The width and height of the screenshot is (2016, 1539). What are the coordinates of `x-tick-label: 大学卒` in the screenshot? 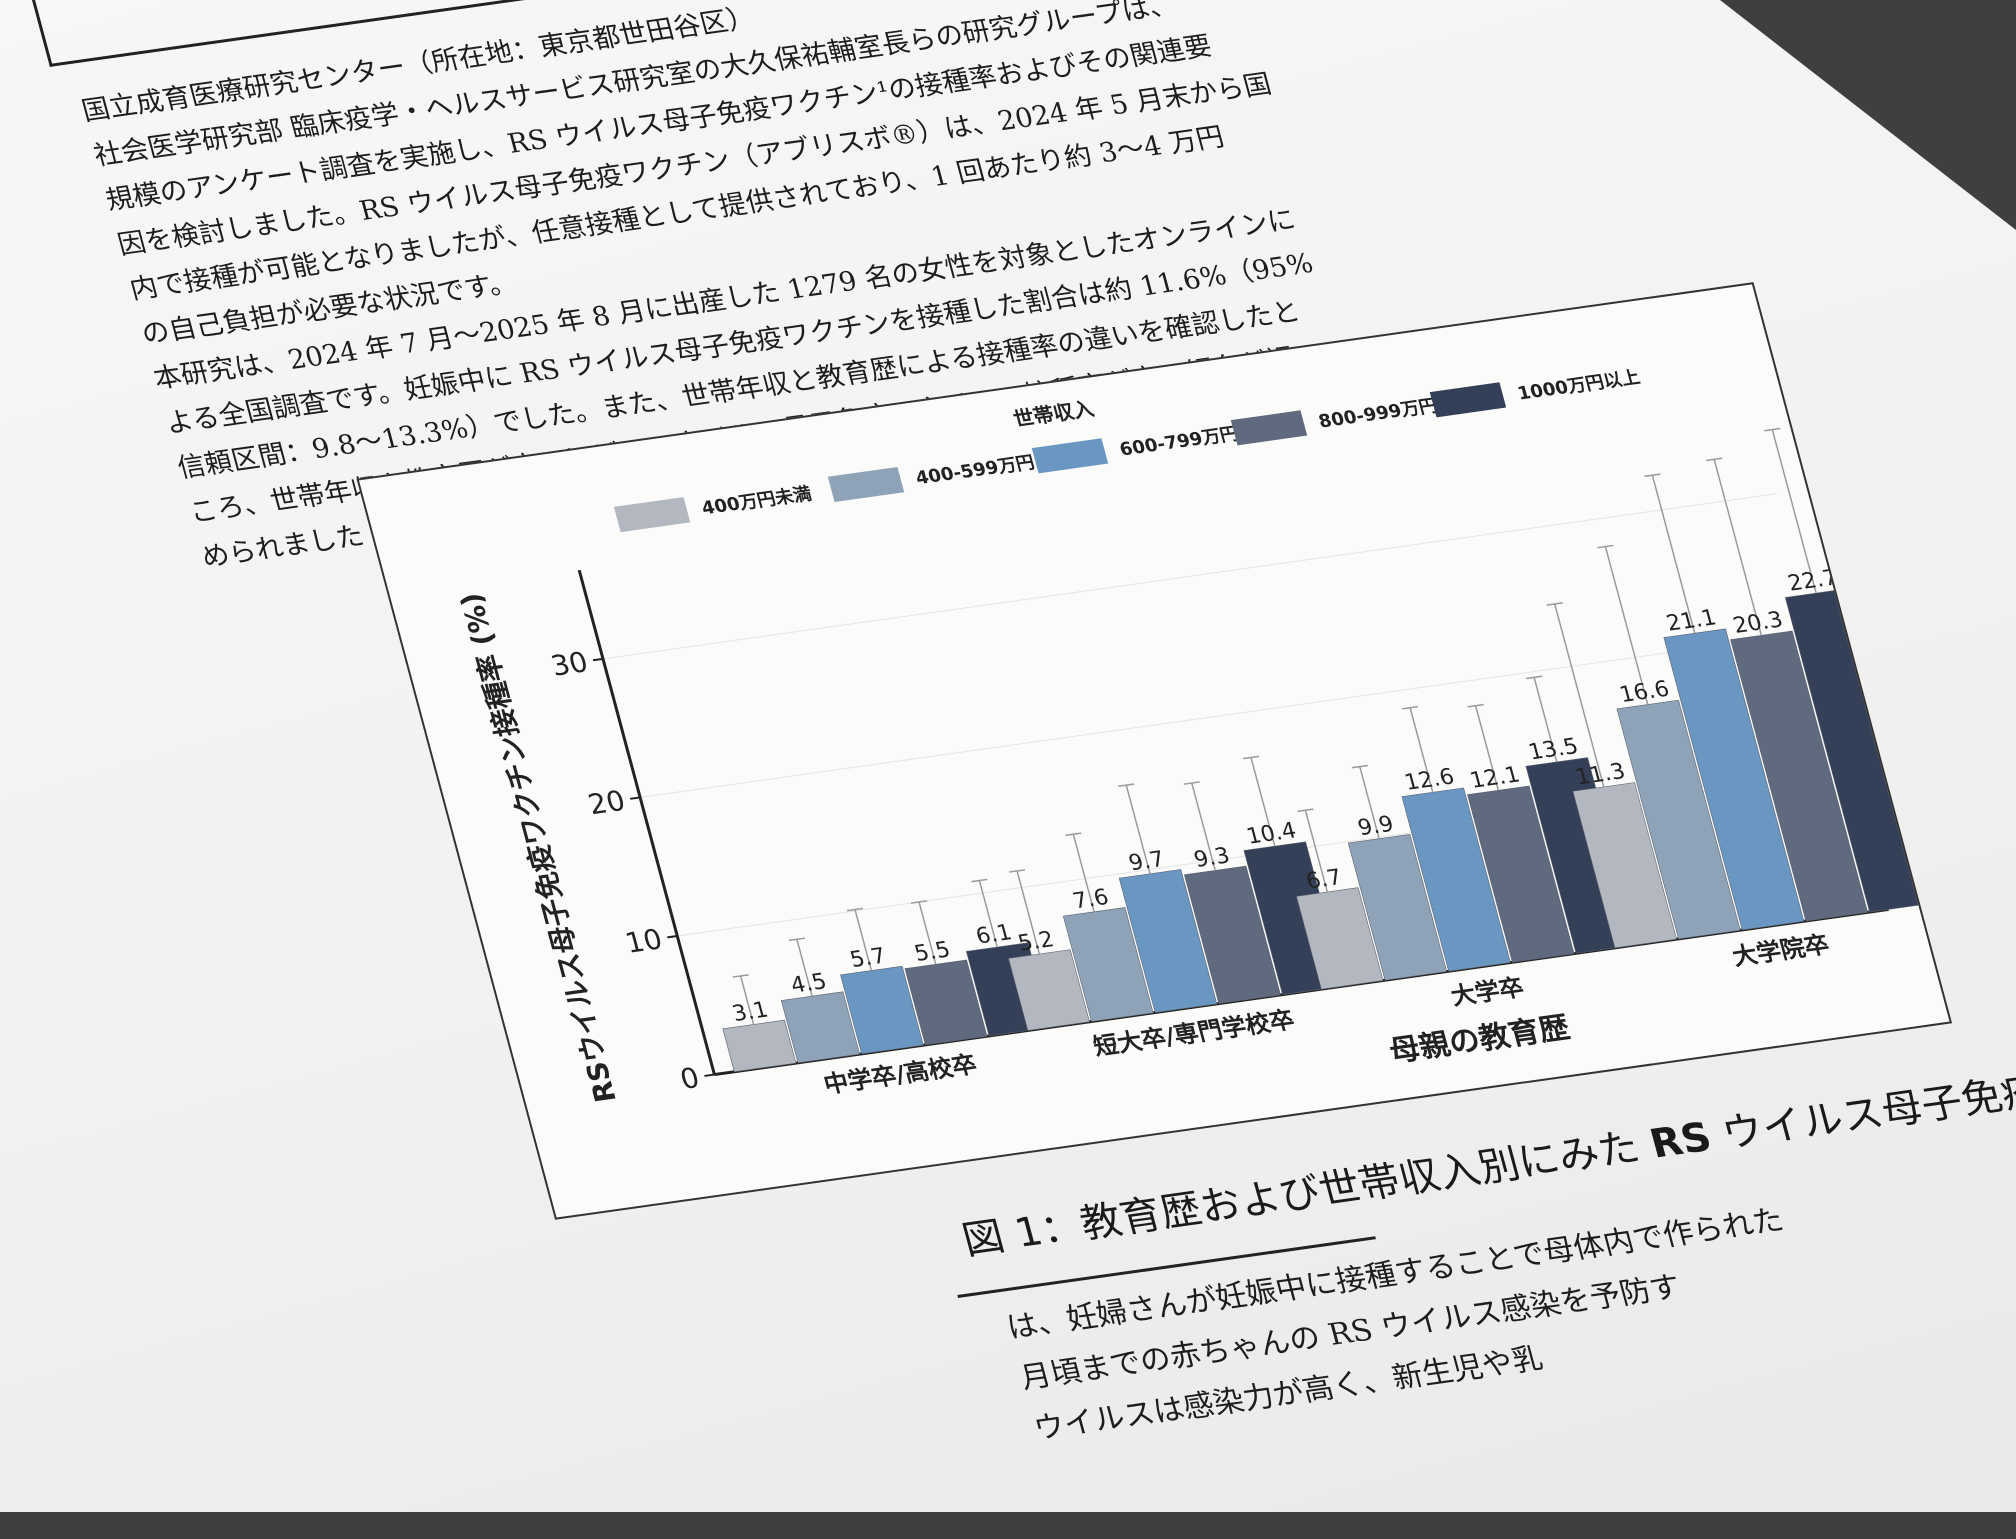 It's located at (1487, 991).